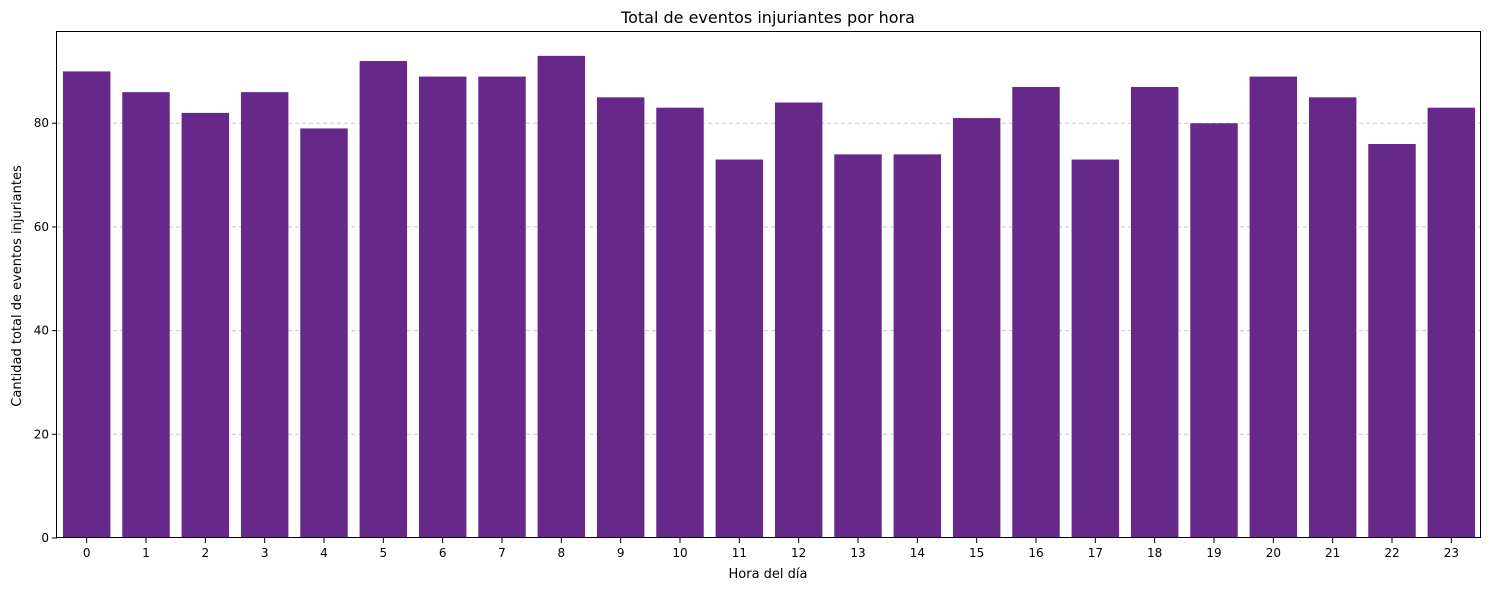  I want to click on x-tick-label: 21, so click(1332, 553).